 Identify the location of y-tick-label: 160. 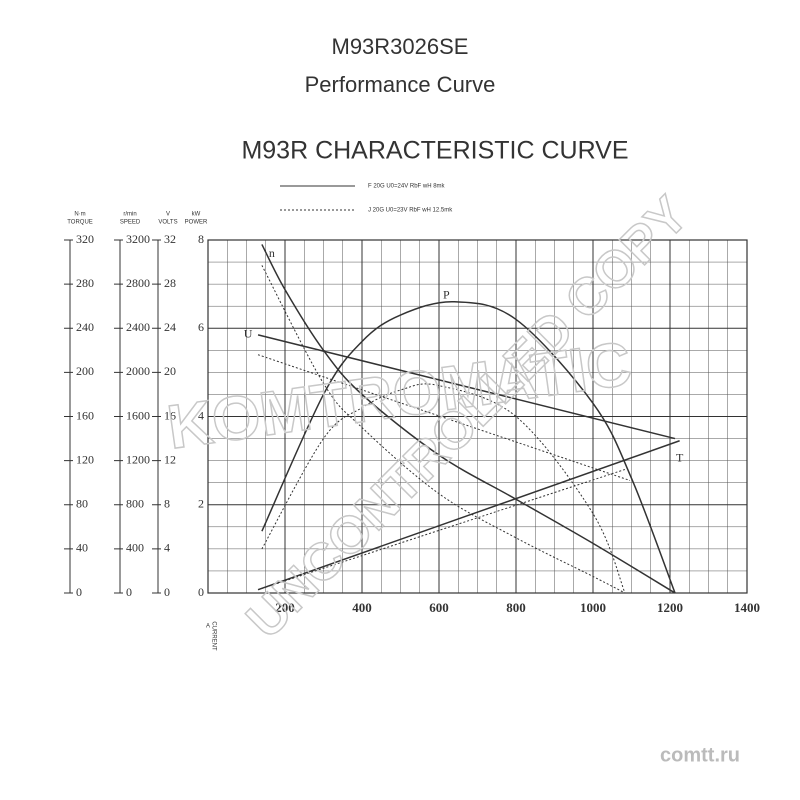
(85, 415).